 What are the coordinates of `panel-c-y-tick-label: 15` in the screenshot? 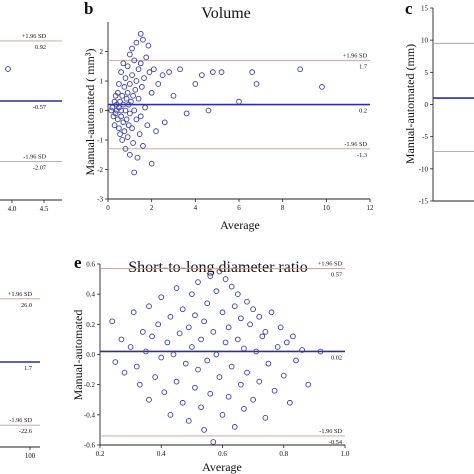 It's located at (425, 9).